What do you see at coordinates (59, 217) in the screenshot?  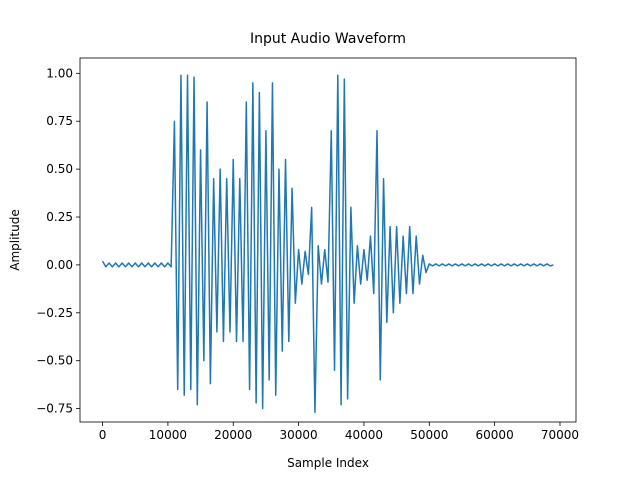 I see `y-tick-label: 0.25` at bounding box center [59, 217].